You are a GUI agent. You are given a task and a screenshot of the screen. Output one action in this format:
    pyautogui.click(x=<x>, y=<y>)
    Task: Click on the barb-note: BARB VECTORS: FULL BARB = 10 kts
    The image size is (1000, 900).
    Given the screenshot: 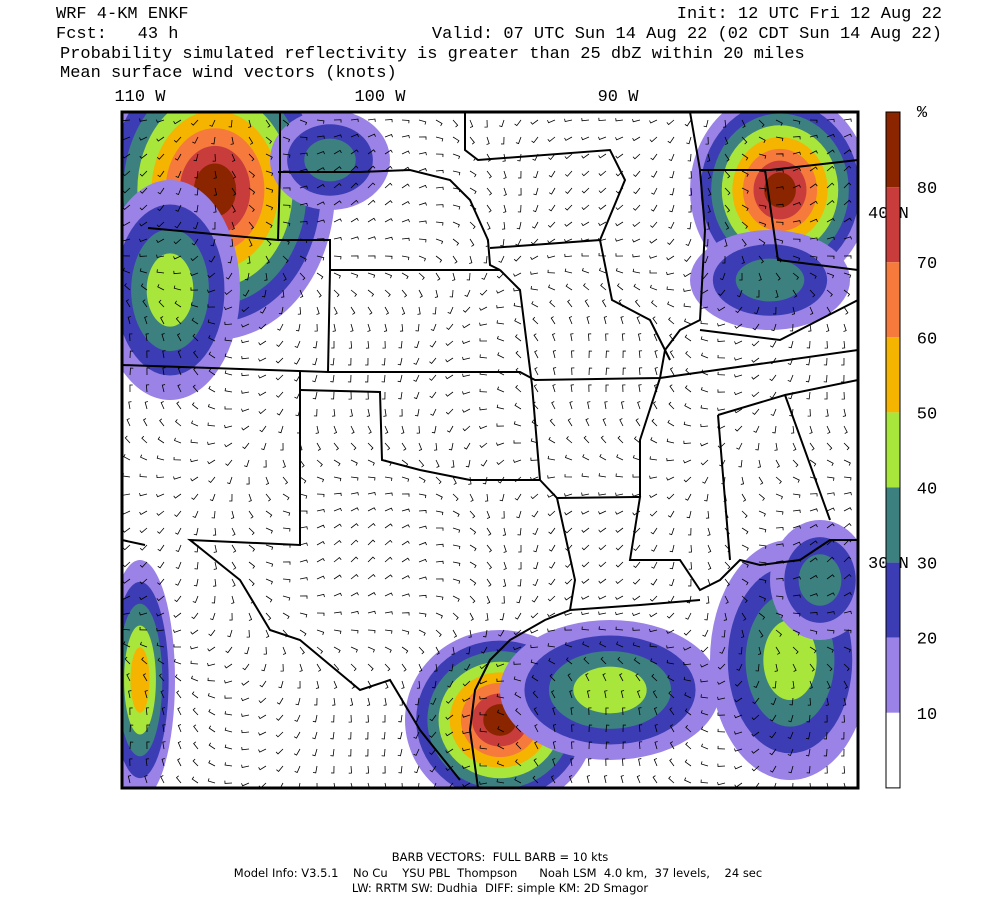 What is the action you would take?
    pyautogui.click(x=500, y=857)
    